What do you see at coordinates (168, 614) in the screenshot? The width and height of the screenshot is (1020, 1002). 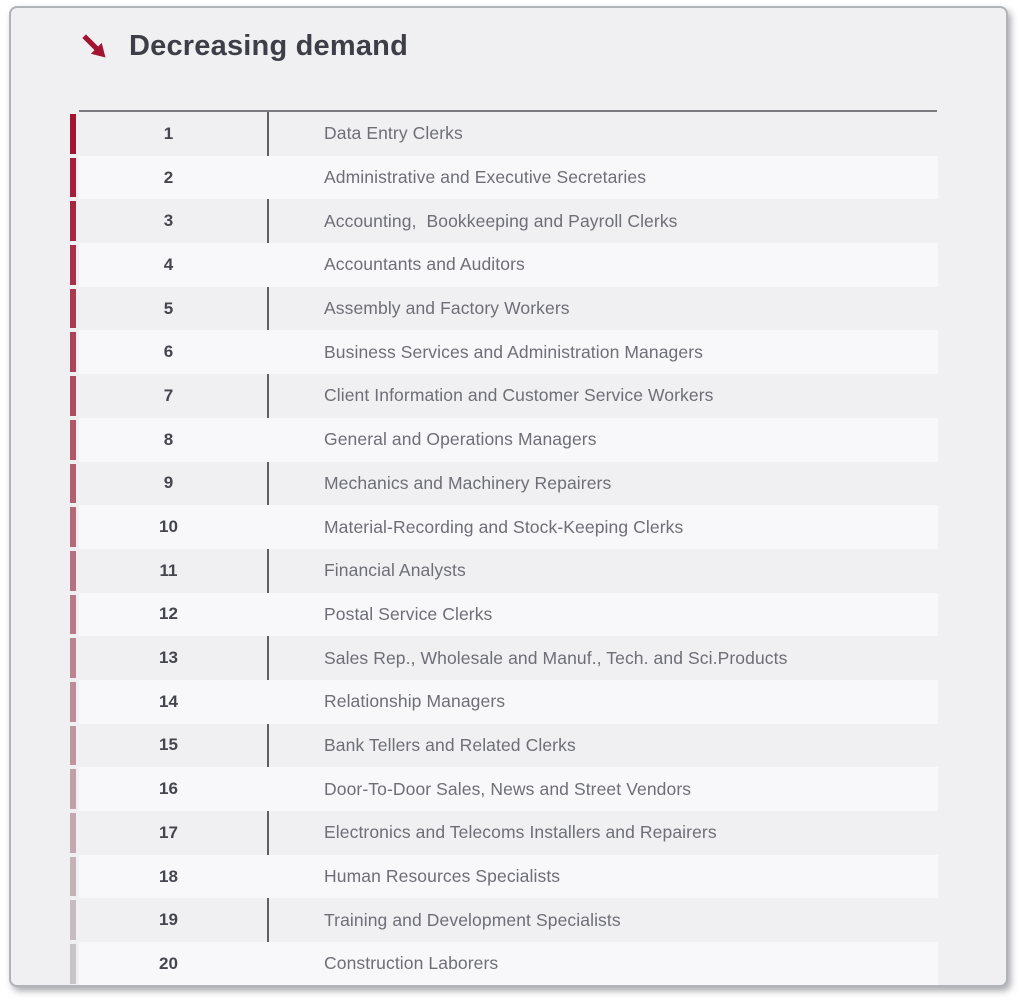 I see `rank-number: 12` at bounding box center [168, 614].